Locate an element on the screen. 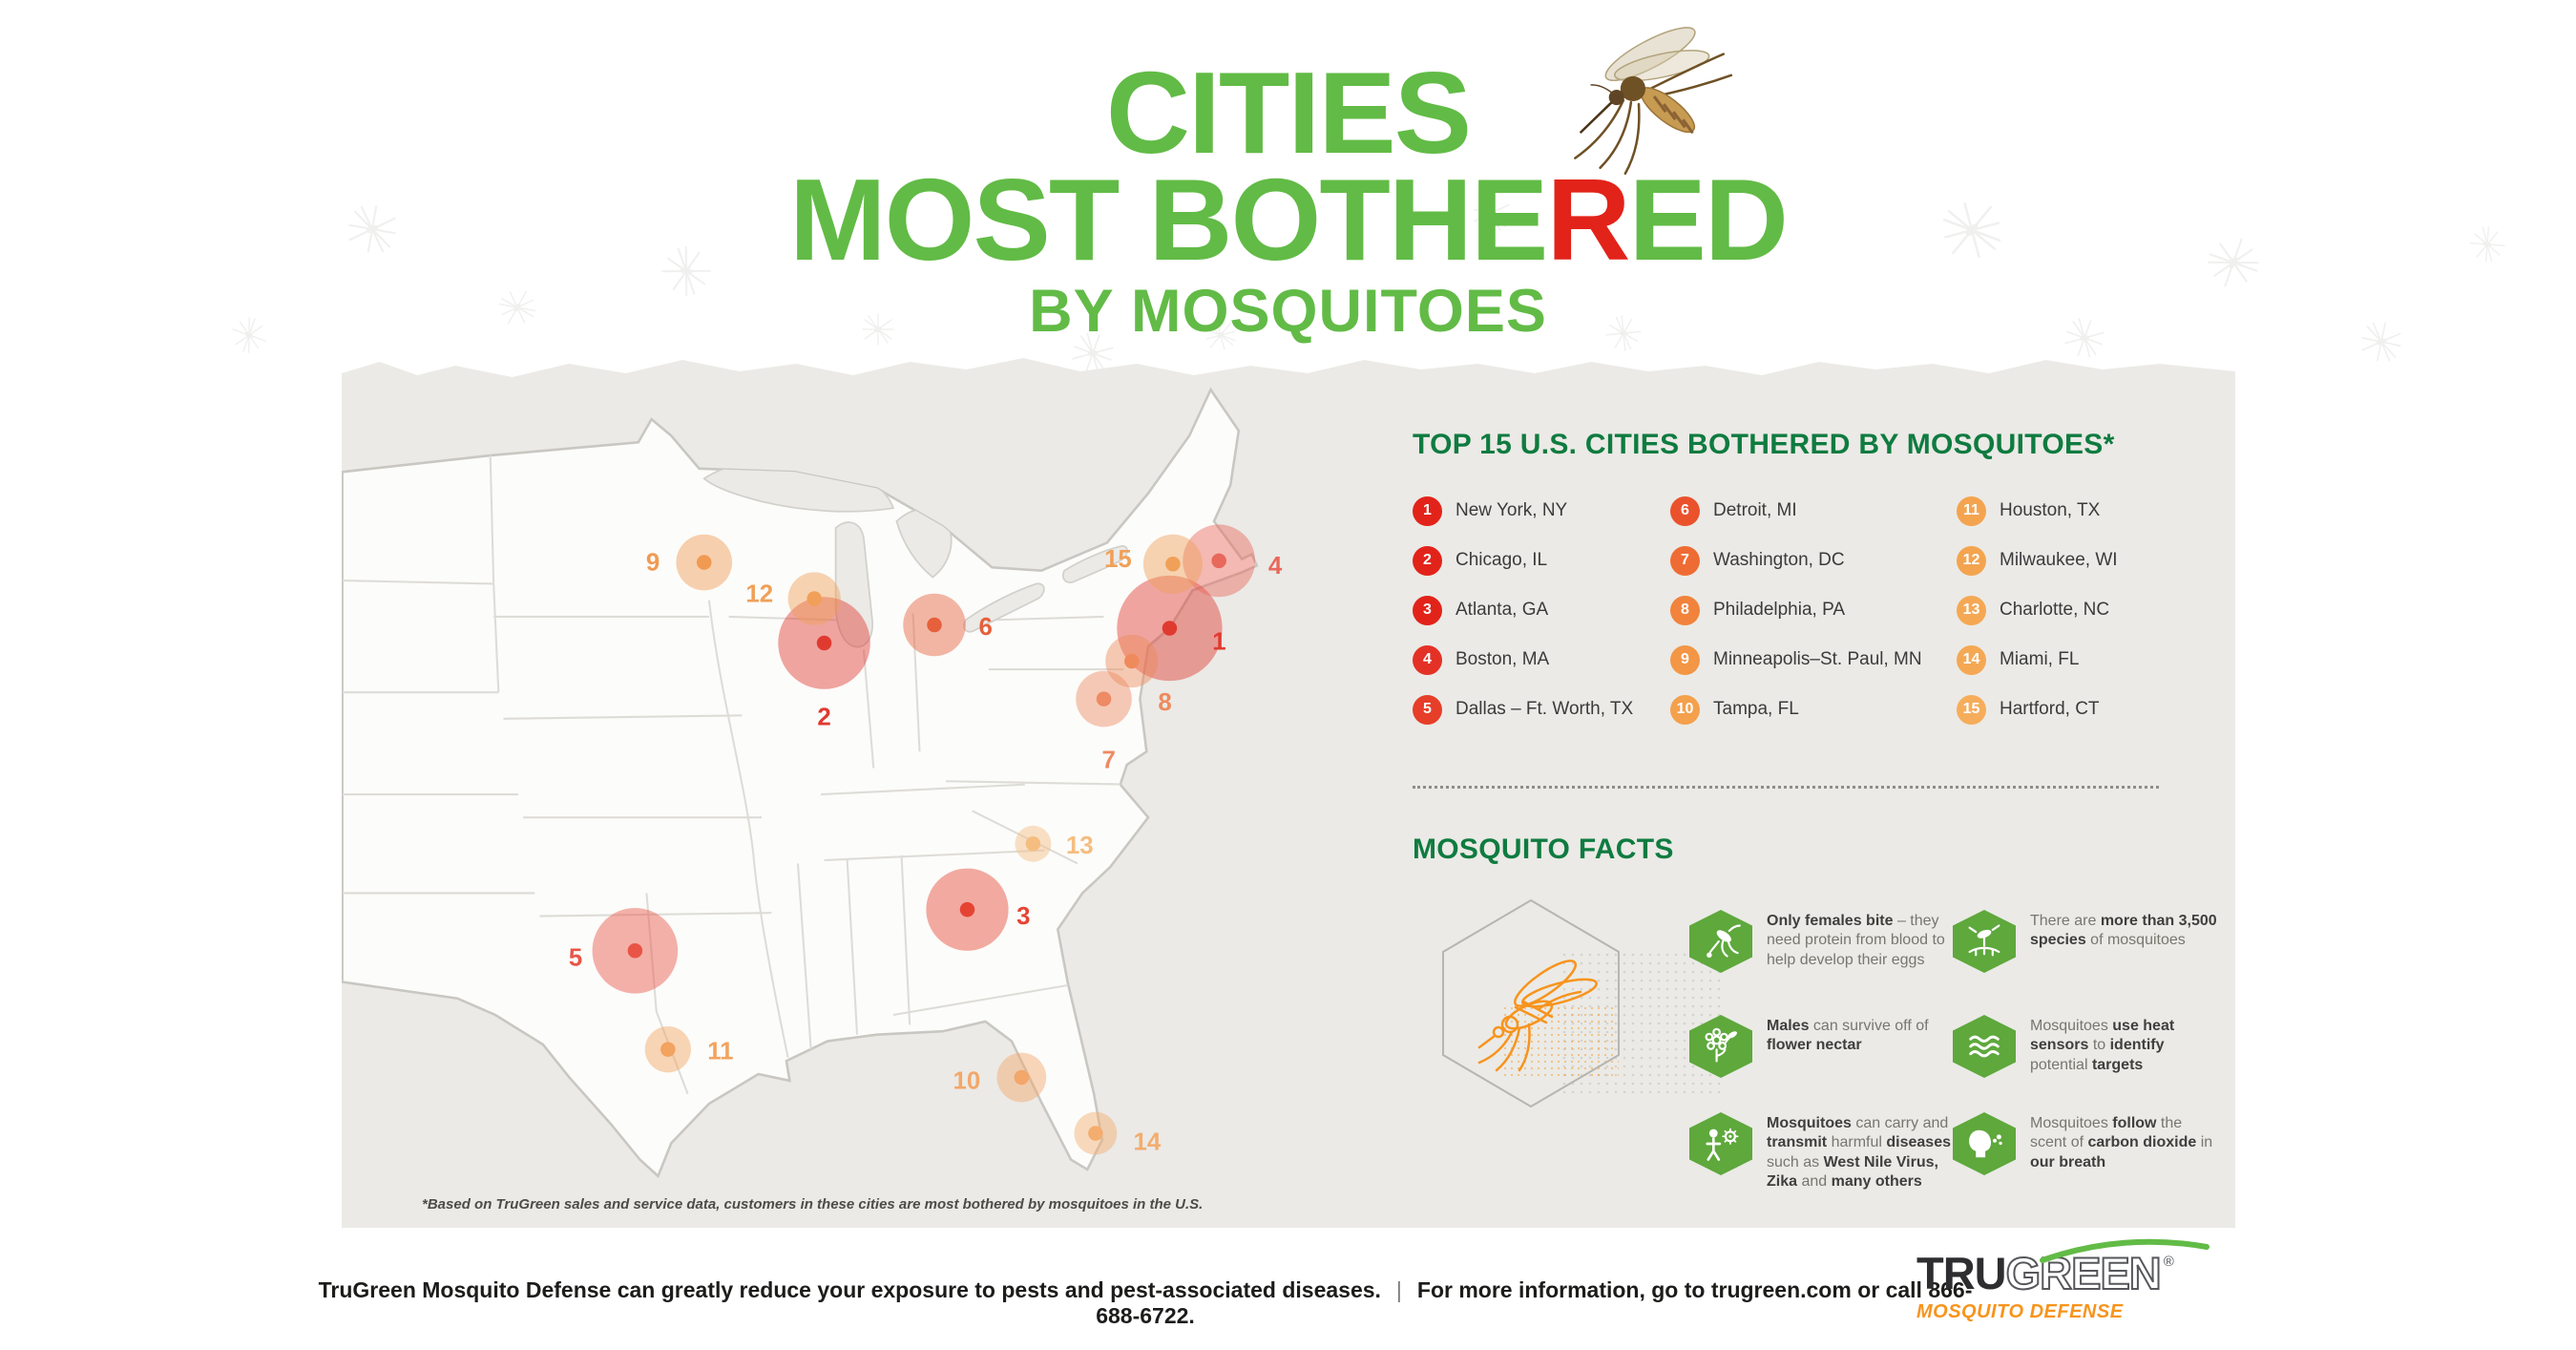 This screenshot has height=1350, width=2576. logo-green-text: GREEN is located at coordinates (2084, 1273).